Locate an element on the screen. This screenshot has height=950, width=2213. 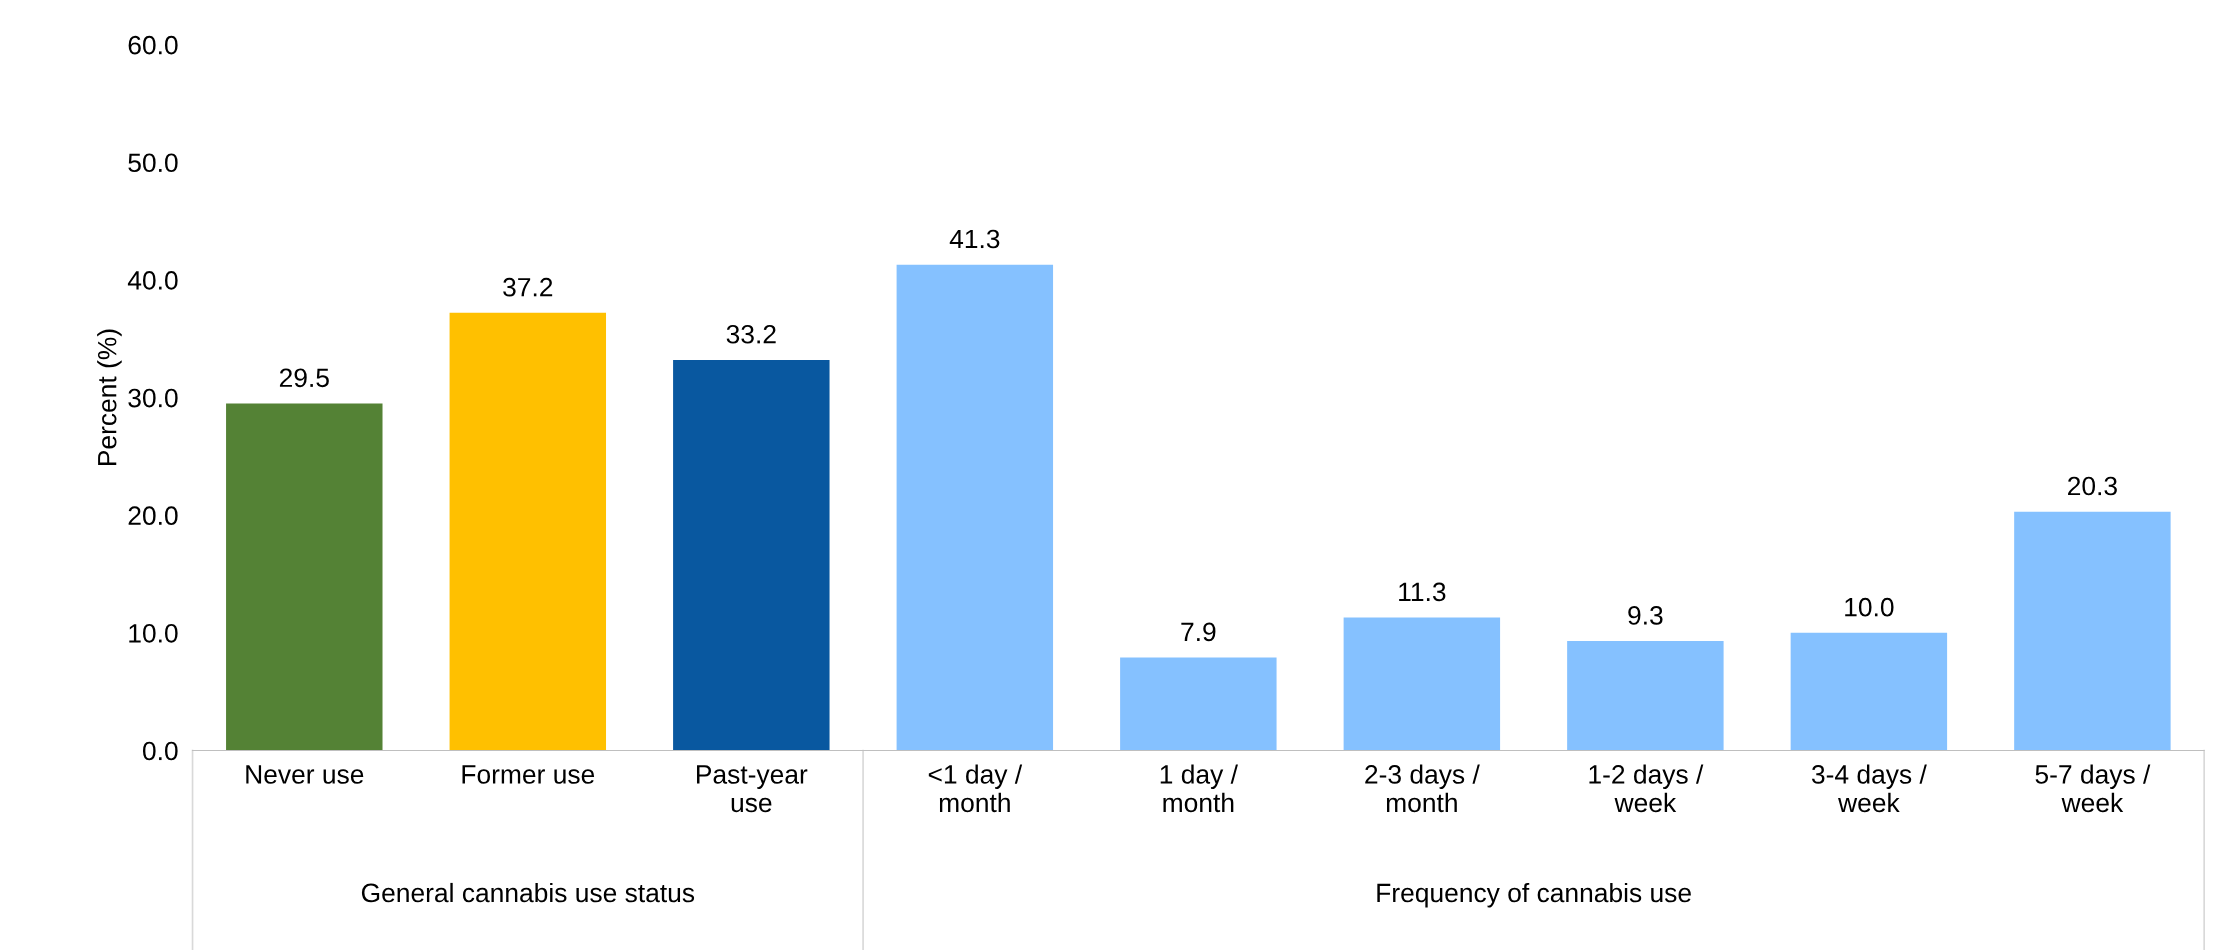
y-tick-label: 60.0 is located at coordinates (153, 45).